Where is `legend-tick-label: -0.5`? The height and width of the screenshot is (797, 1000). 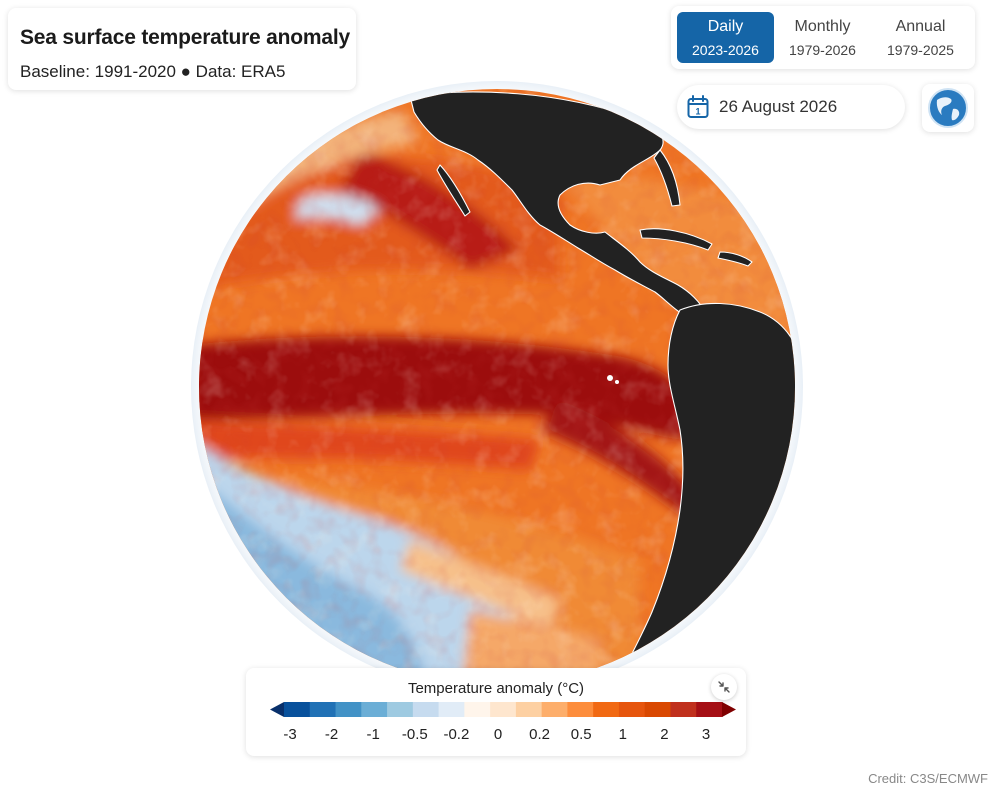 legend-tick-label: -0.5 is located at coordinates (415, 734).